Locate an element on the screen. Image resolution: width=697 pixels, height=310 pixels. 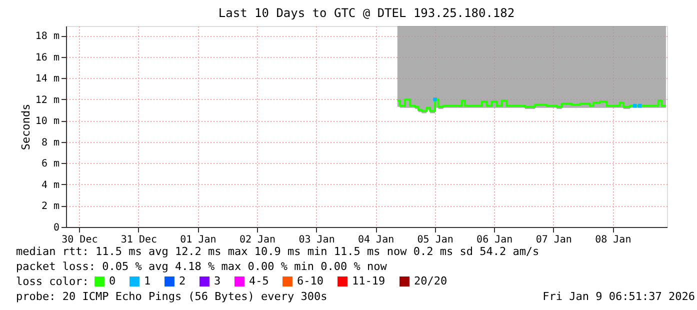
y-tick-label: 18 m is located at coordinates (47, 36).